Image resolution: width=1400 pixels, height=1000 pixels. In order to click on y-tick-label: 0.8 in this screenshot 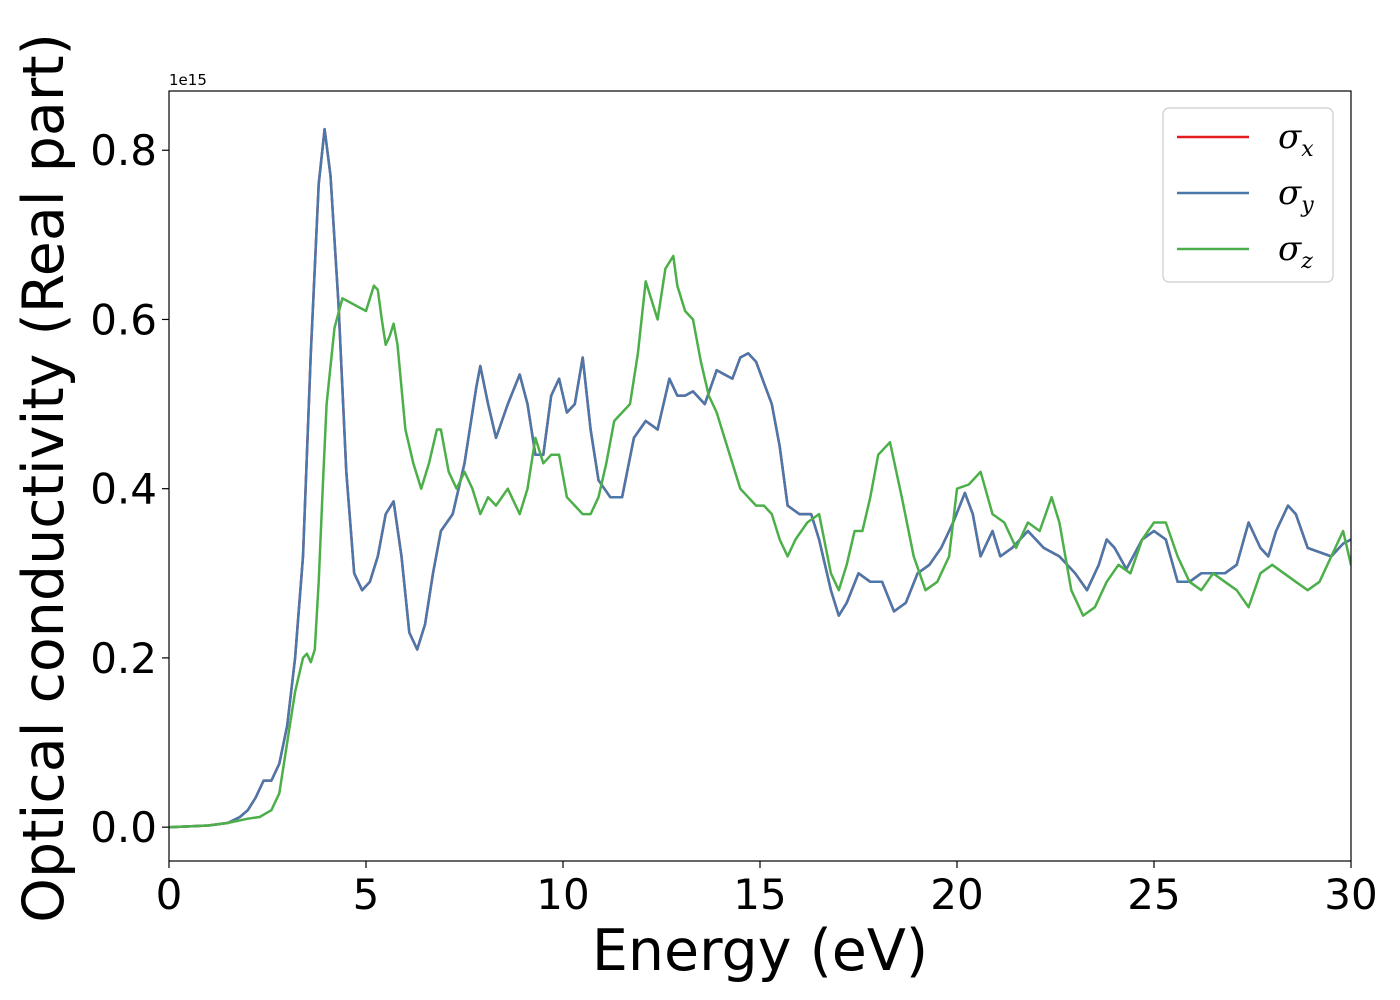, I will do `click(123, 150)`.